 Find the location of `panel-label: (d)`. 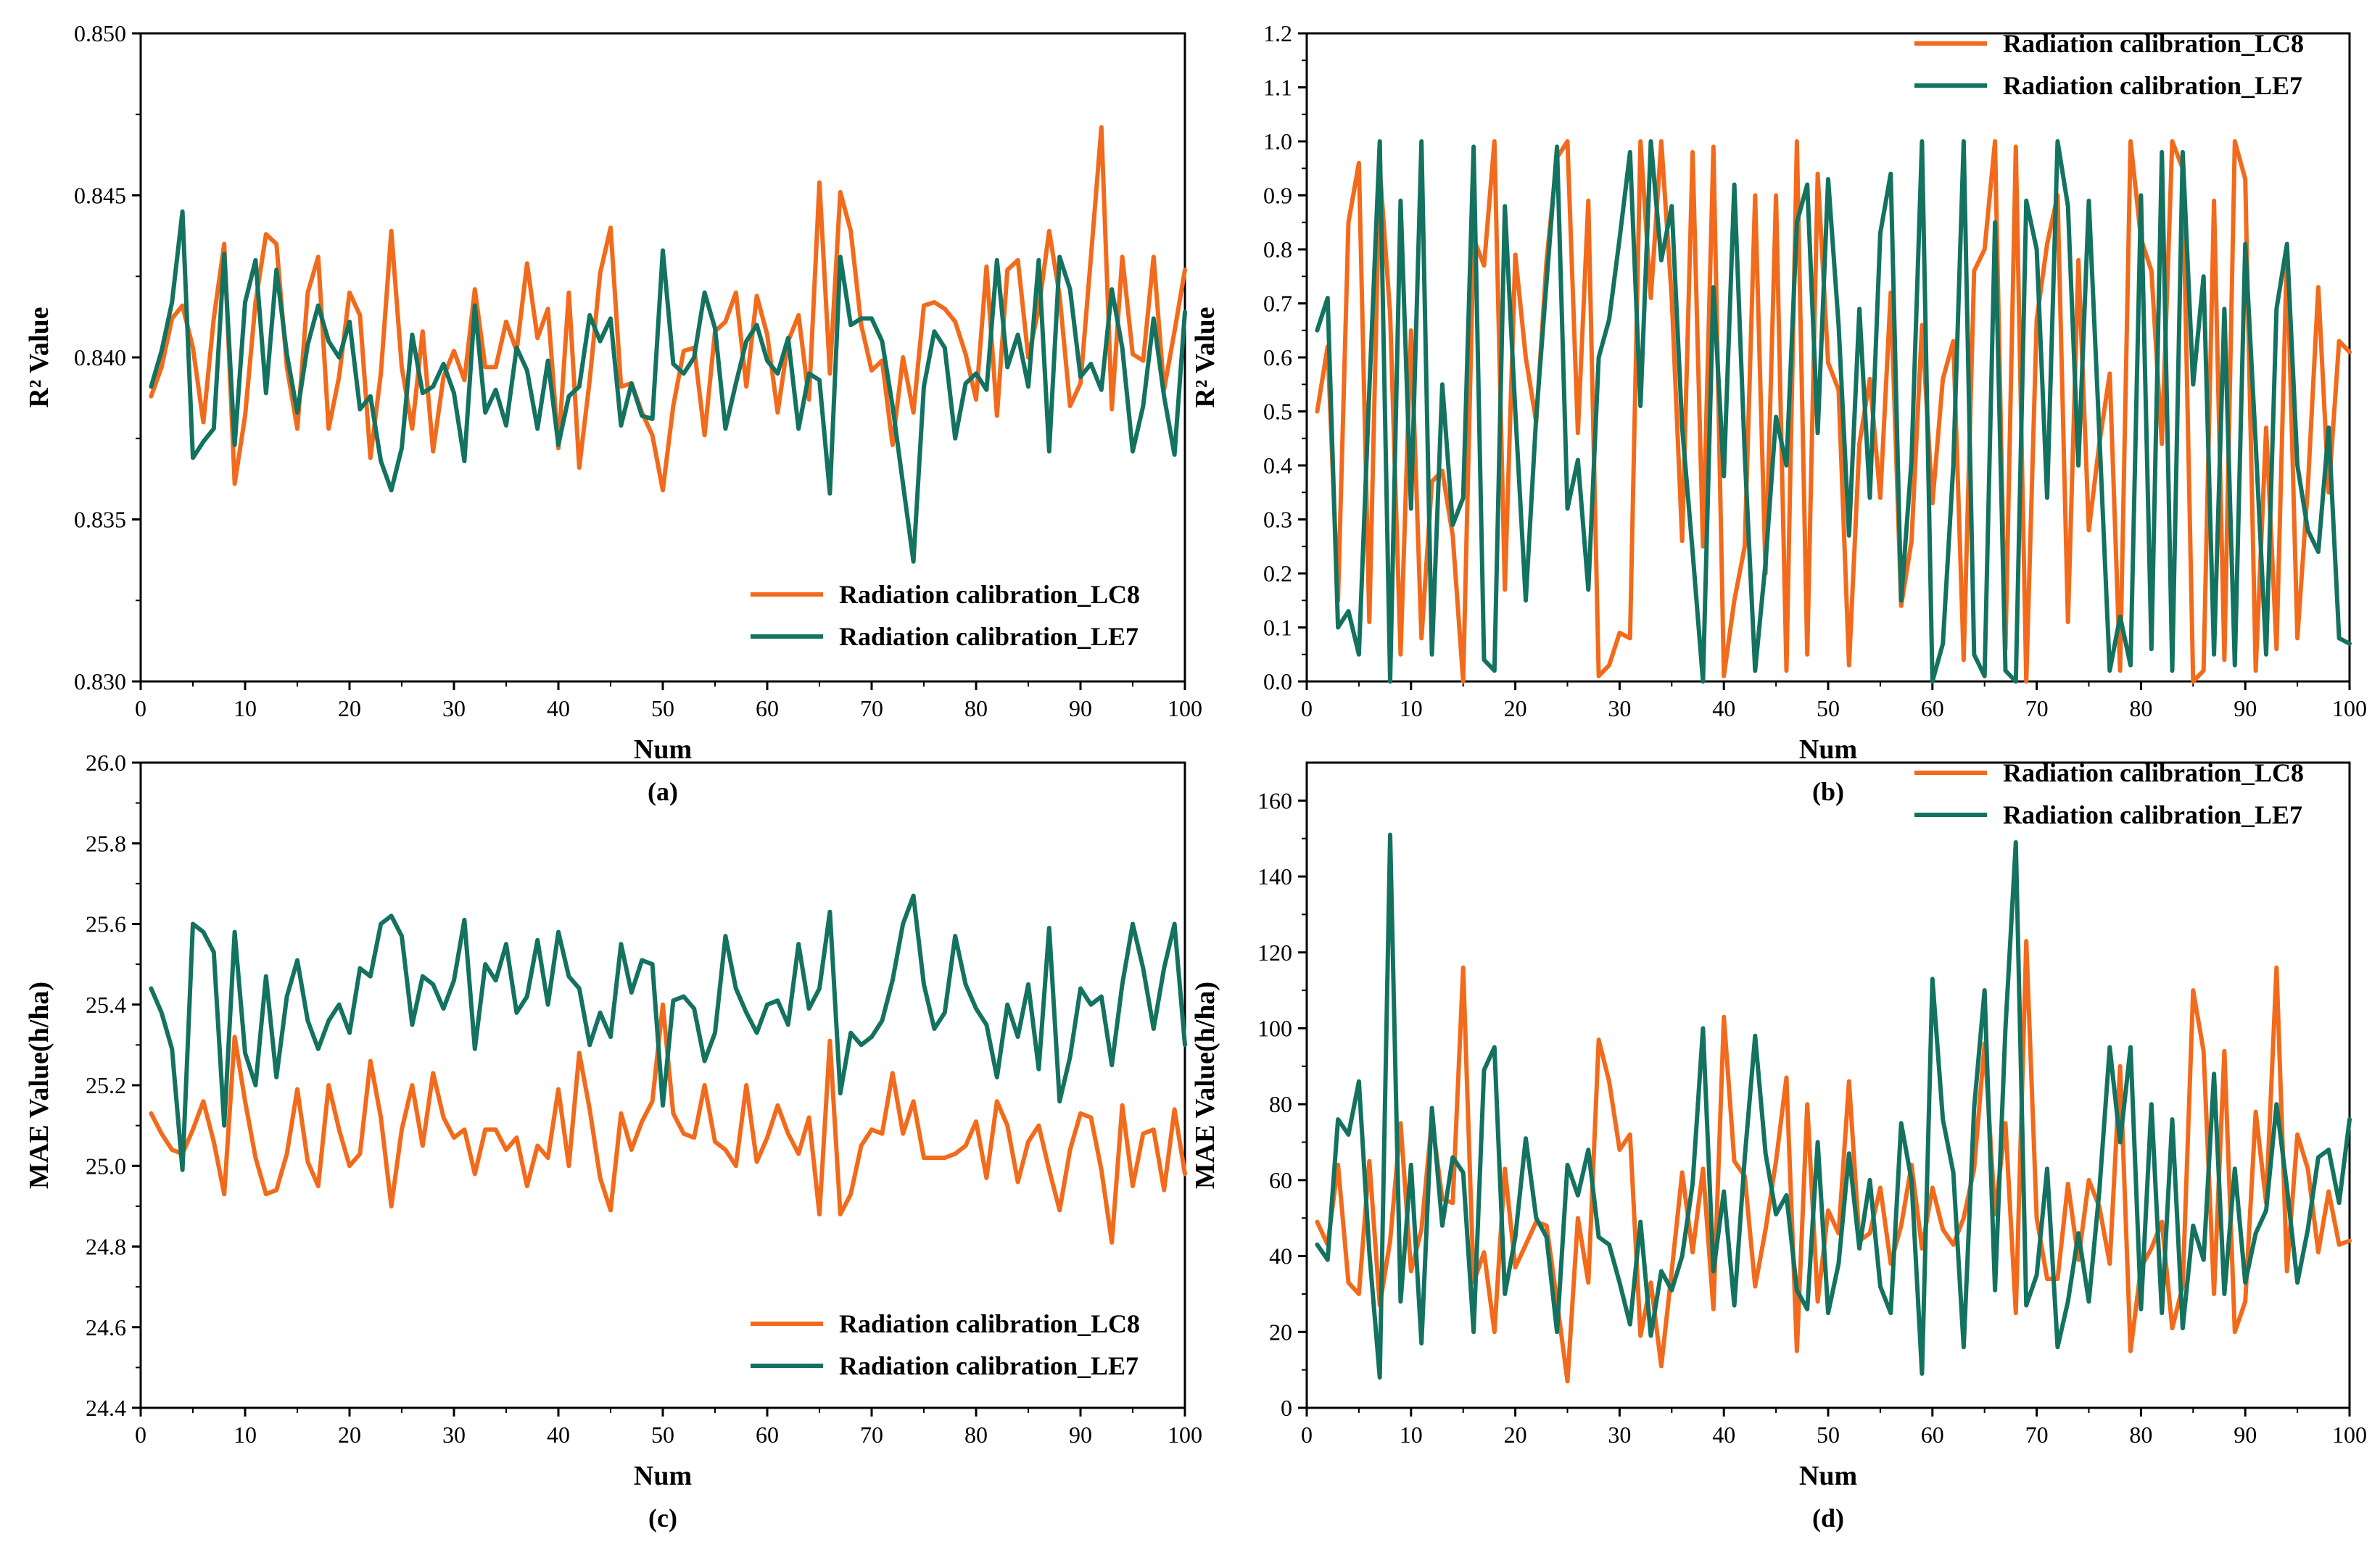

panel-label: (d) is located at coordinates (1828, 1518).